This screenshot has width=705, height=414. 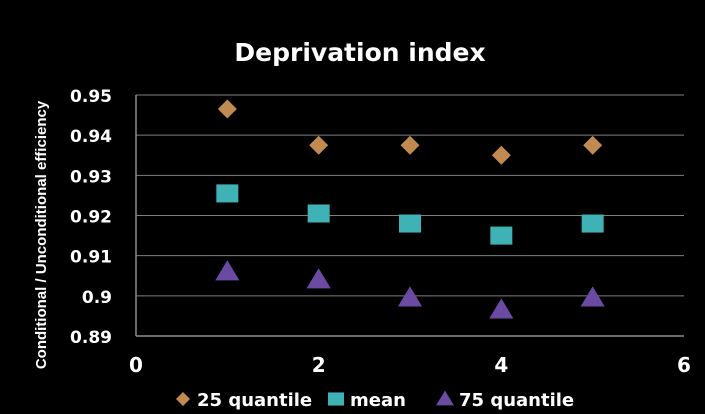 What do you see at coordinates (501, 365) in the screenshot?
I see `x-tick-label: 4` at bounding box center [501, 365].